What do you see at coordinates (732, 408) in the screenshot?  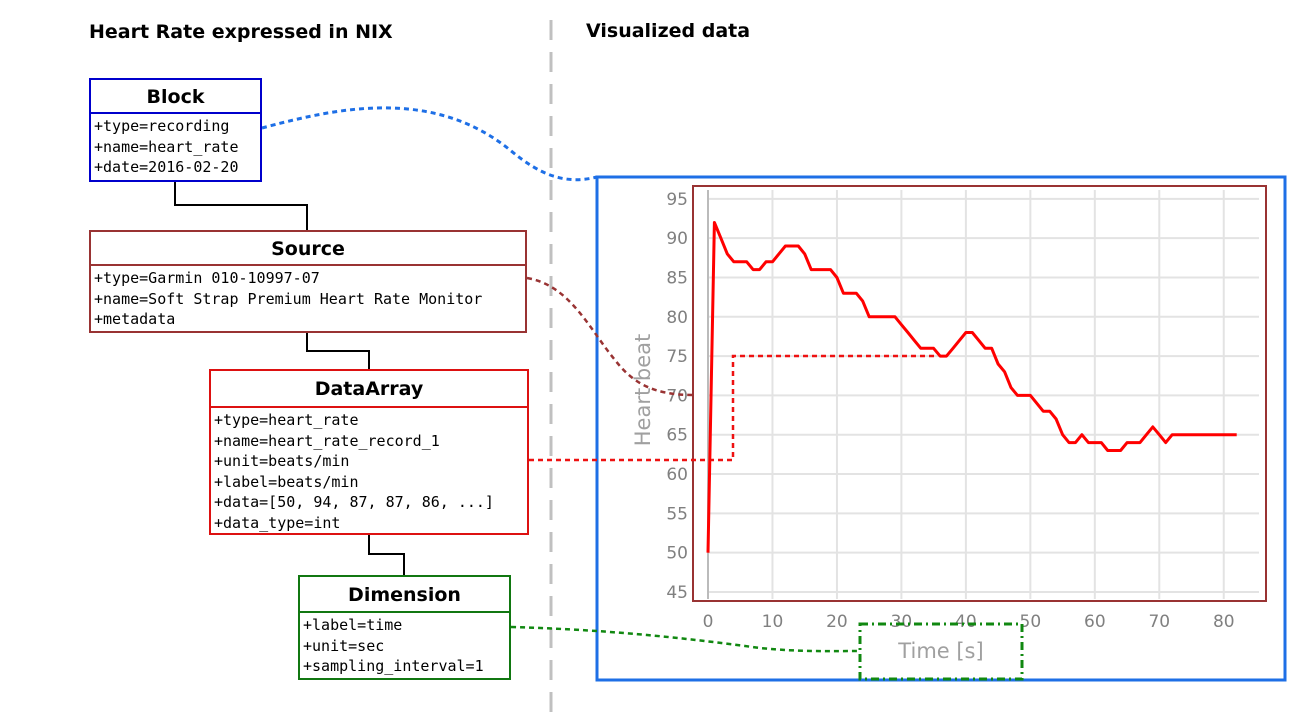 I see `dataarray-line-link` at bounding box center [732, 408].